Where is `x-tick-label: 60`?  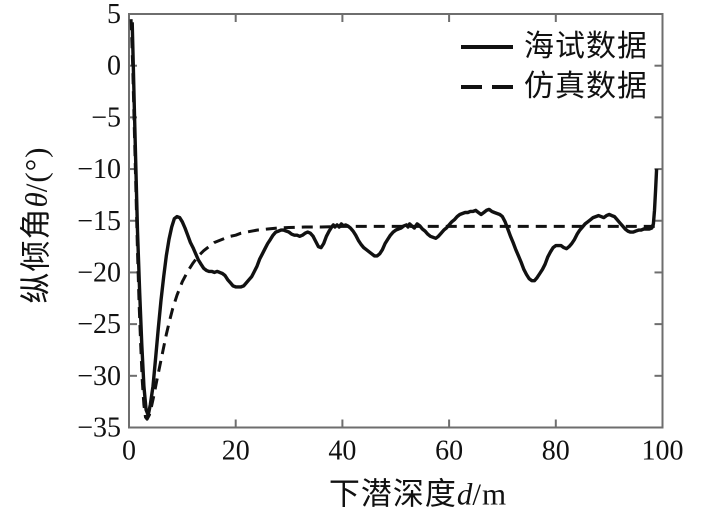 x-tick-label: 60 is located at coordinates (449, 451).